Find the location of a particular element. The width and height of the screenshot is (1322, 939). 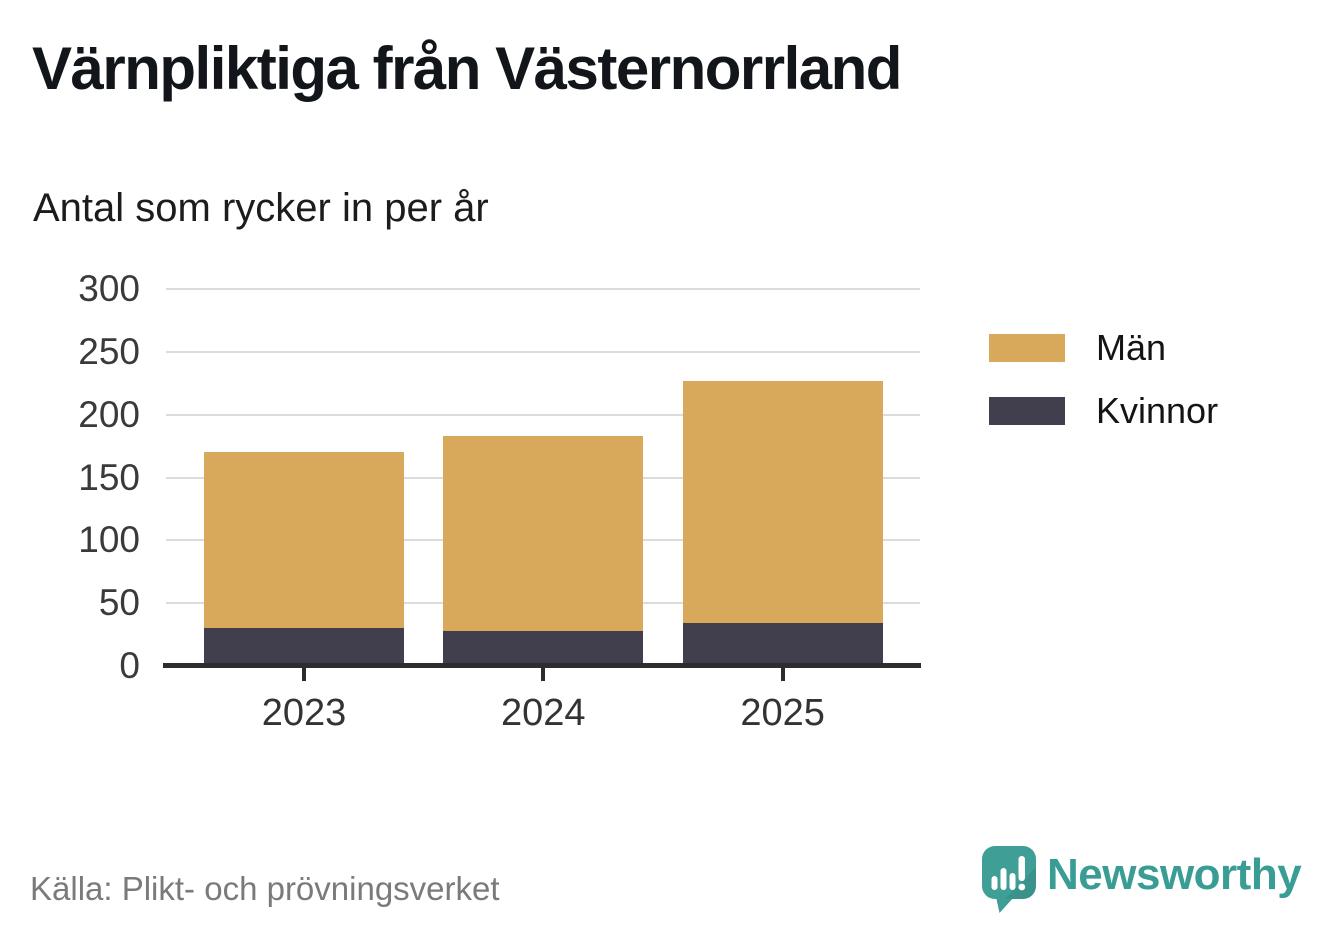

x-axis-label-2024: 2024 is located at coordinates (543, 713).